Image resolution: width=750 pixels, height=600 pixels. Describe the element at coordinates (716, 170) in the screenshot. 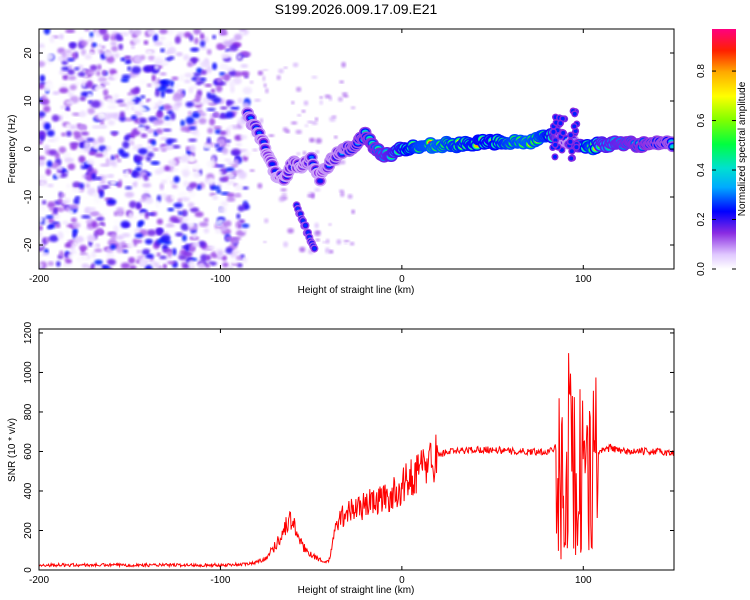

I see `colorbar-ticks: 0.0 0.2 0.4 0.6 0.8` at that location.